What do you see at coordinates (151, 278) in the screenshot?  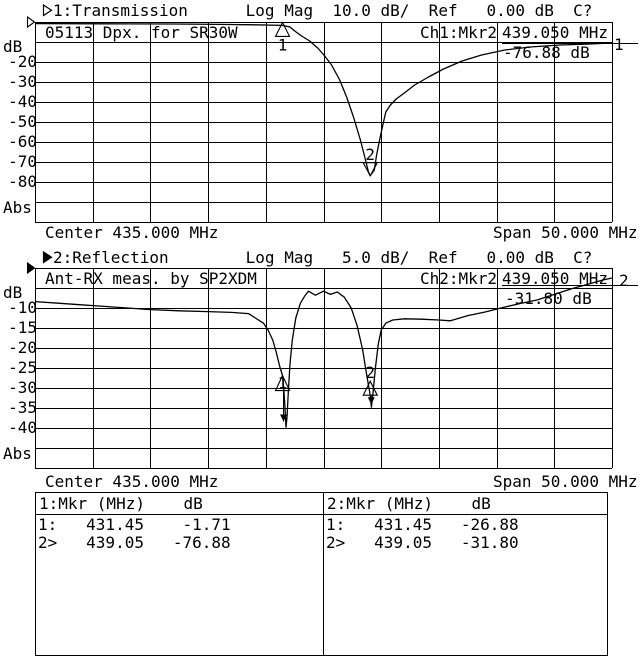 I see `channel2-trace-title: Ant-RX meas. by SP2XDM` at bounding box center [151, 278].